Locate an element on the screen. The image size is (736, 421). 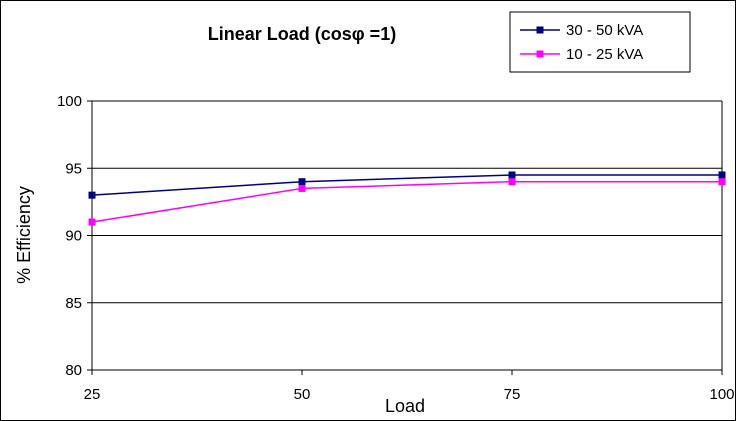
y-tick-label: 100 is located at coordinates (69, 101).